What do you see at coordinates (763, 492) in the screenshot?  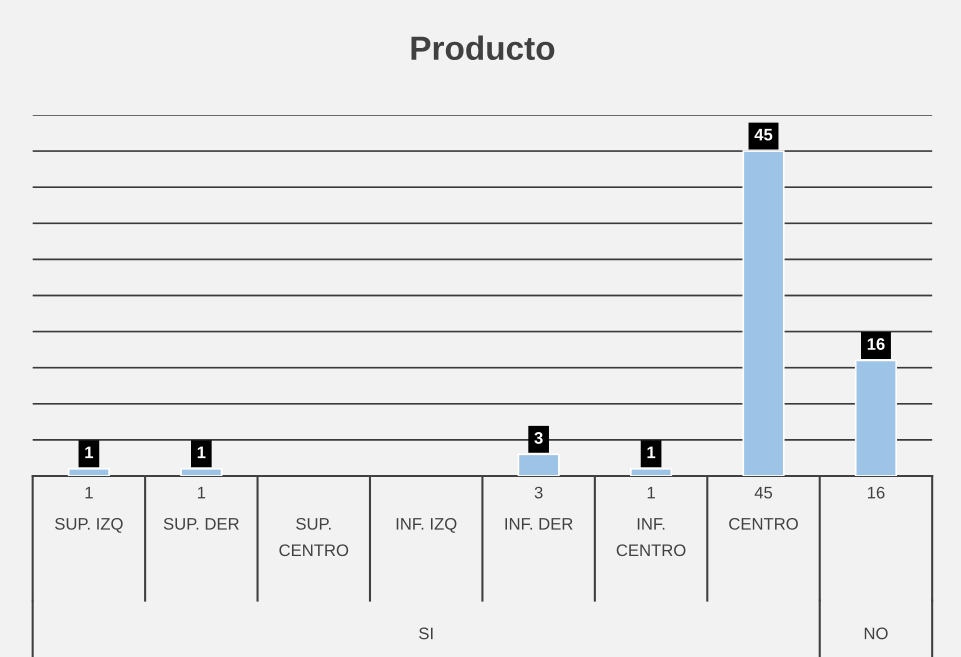 I see `text: 45` at bounding box center [763, 492].